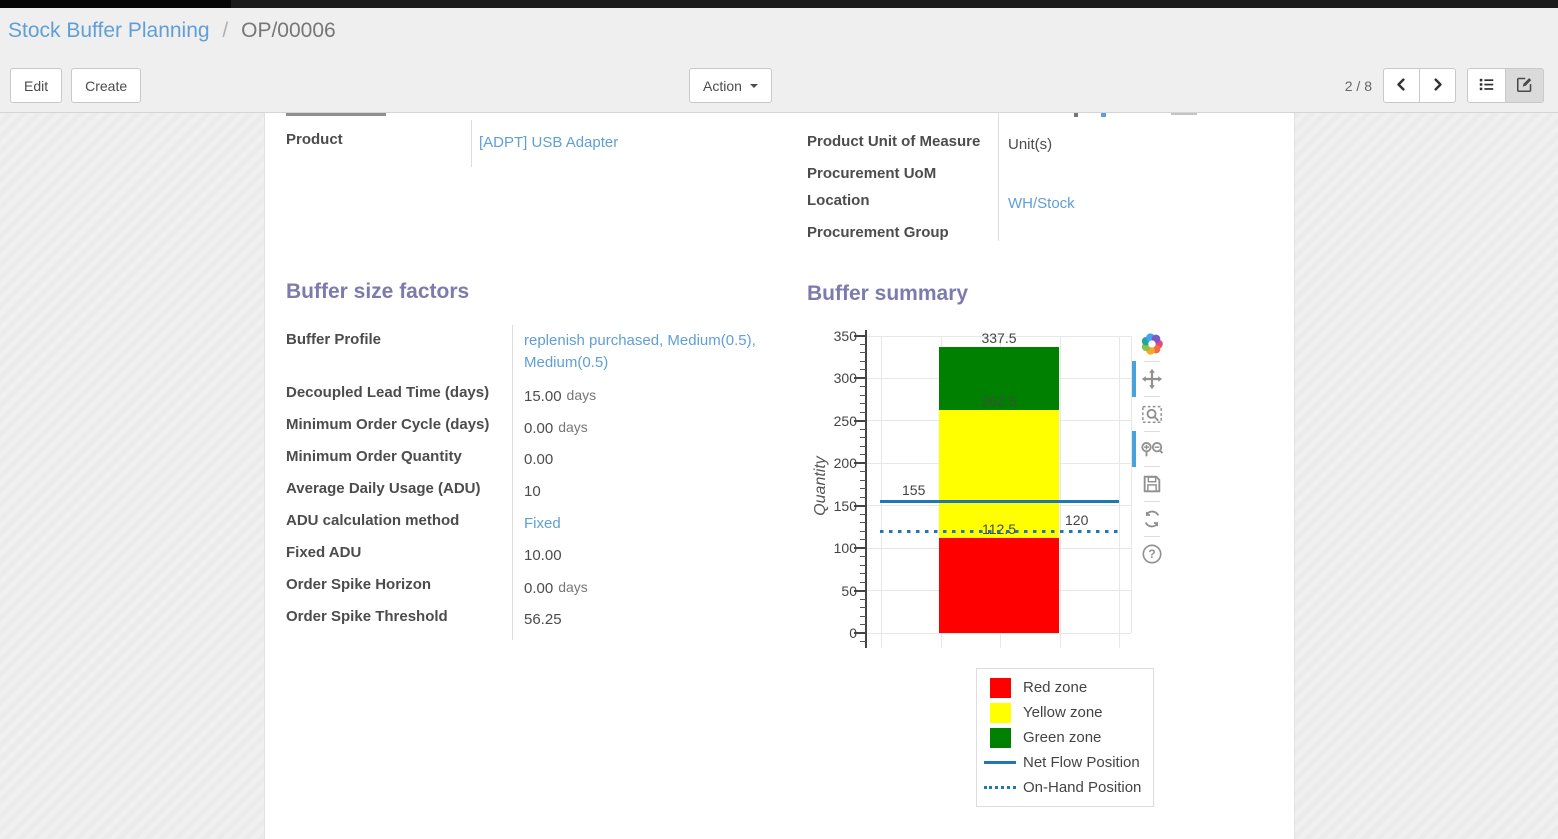  What do you see at coordinates (1152, 344) in the screenshot?
I see `plotly-logo-icon` at bounding box center [1152, 344].